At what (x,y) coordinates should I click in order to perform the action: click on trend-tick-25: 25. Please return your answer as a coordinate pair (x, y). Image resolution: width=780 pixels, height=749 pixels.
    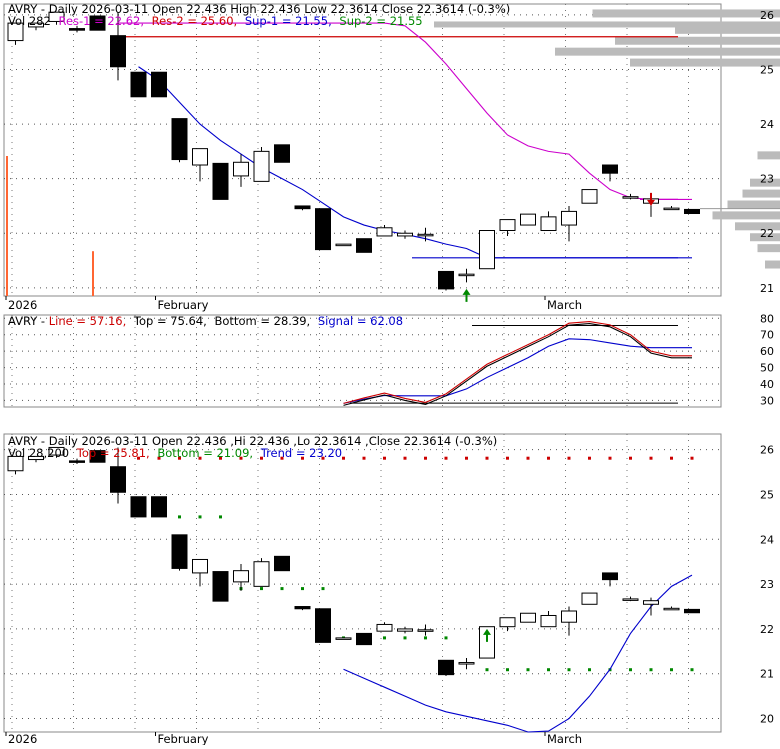
    Looking at the image, I should click on (767, 494).